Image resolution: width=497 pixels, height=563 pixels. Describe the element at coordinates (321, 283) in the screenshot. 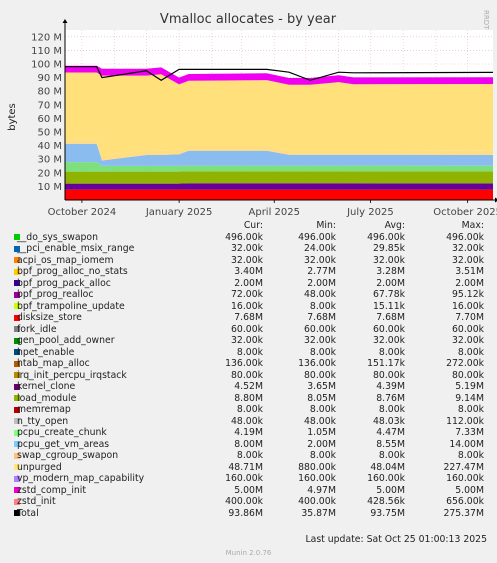

I see `legend-min-value: 2.00M` at that location.